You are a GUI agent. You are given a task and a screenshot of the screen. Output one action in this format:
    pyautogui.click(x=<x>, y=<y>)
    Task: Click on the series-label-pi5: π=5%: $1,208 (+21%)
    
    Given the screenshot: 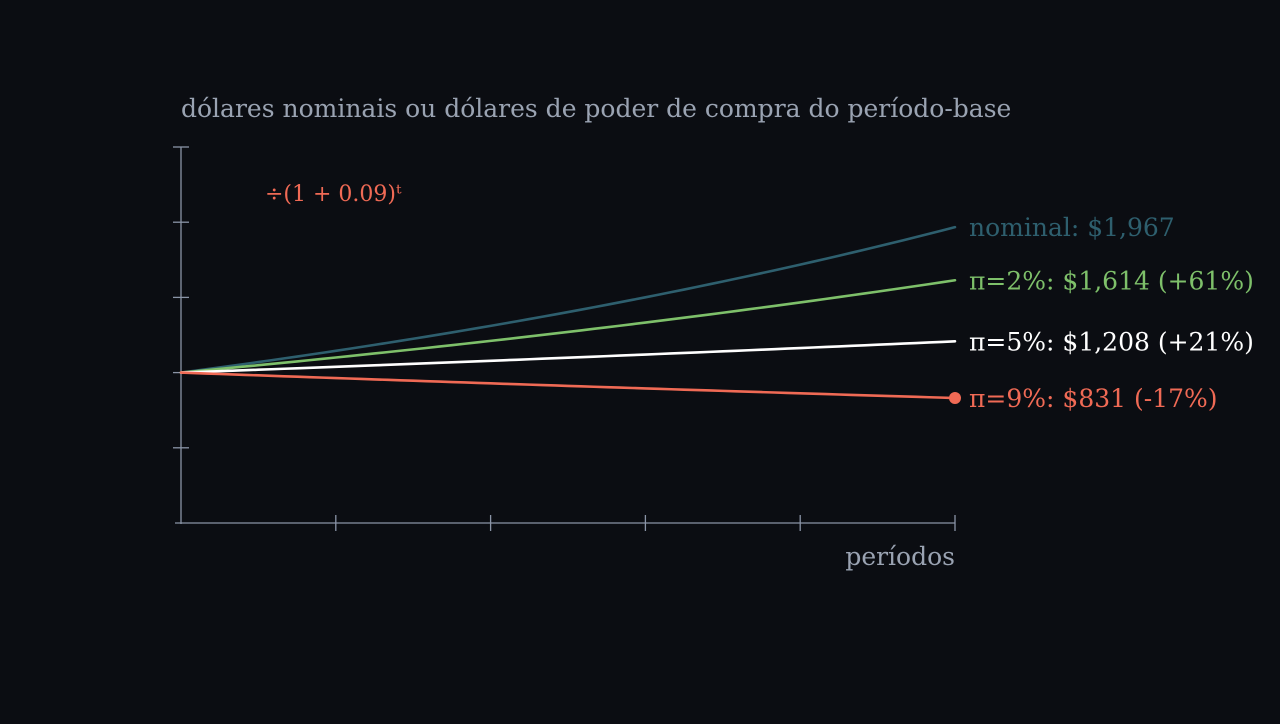 What is the action you would take?
    pyautogui.click(x=1111, y=341)
    